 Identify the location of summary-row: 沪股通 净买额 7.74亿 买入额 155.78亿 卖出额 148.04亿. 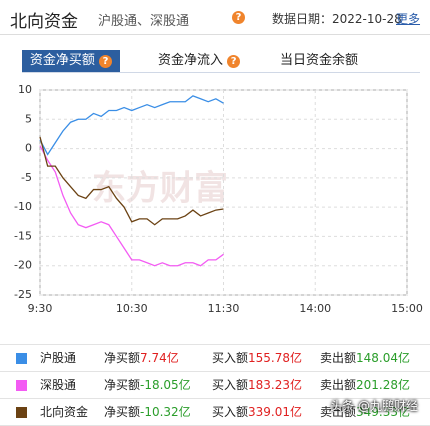
(215, 358).